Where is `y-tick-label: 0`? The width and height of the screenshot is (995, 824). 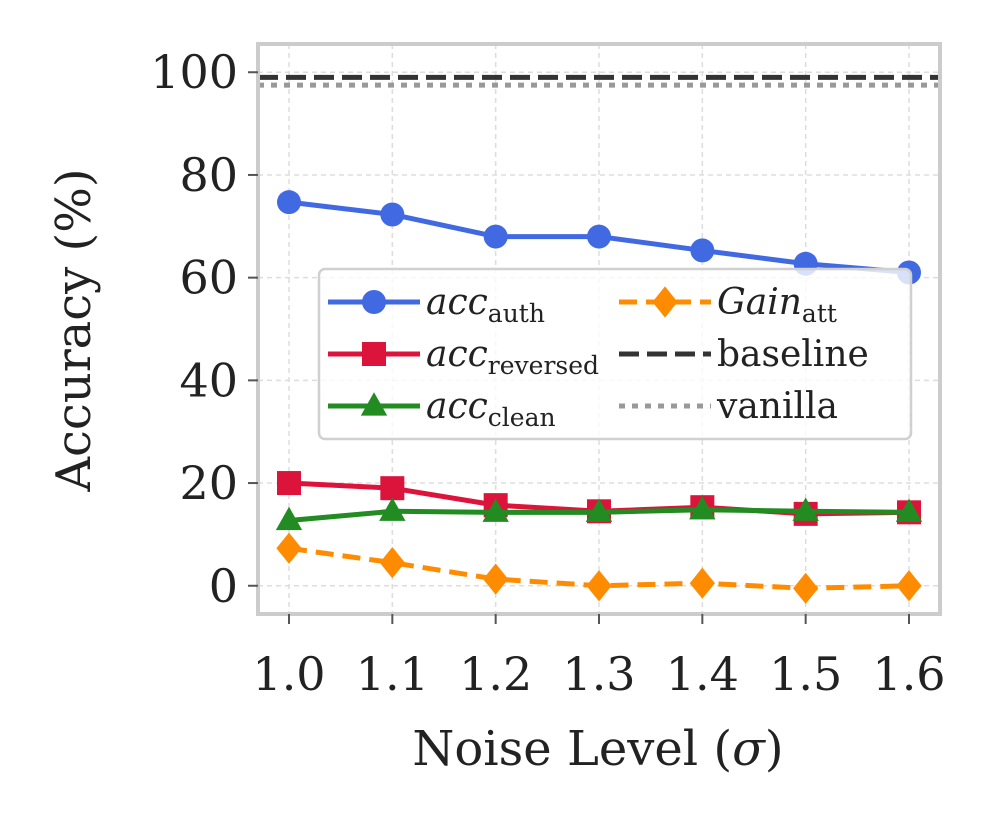
y-tick-label: 0 is located at coordinates (223, 586).